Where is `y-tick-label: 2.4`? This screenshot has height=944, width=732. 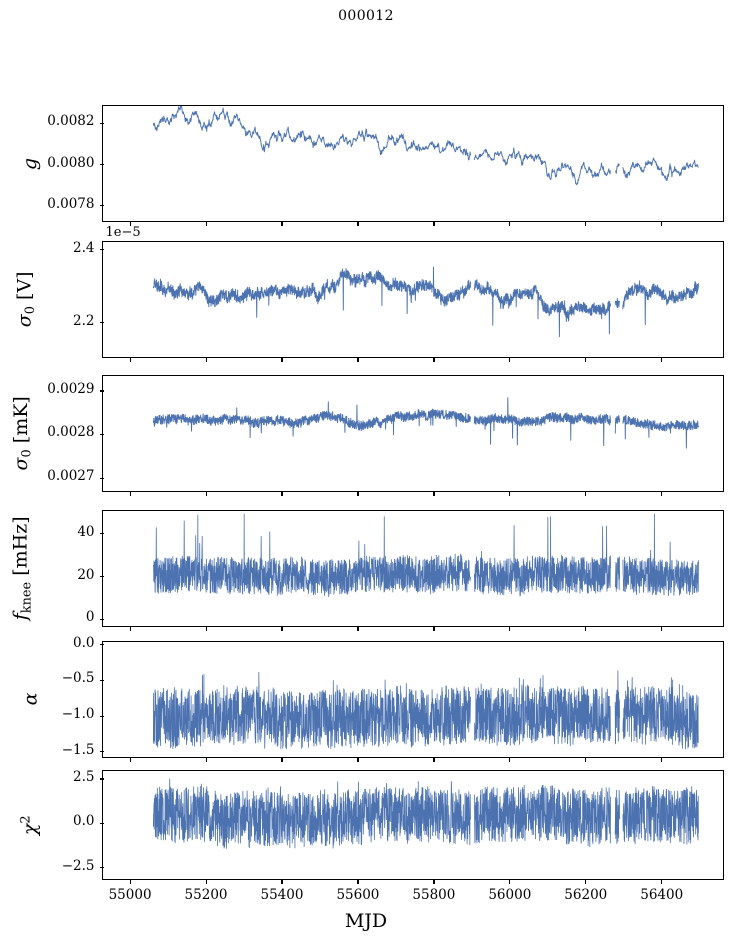 y-tick-label: 2.4 is located at coordinates (84, 247).